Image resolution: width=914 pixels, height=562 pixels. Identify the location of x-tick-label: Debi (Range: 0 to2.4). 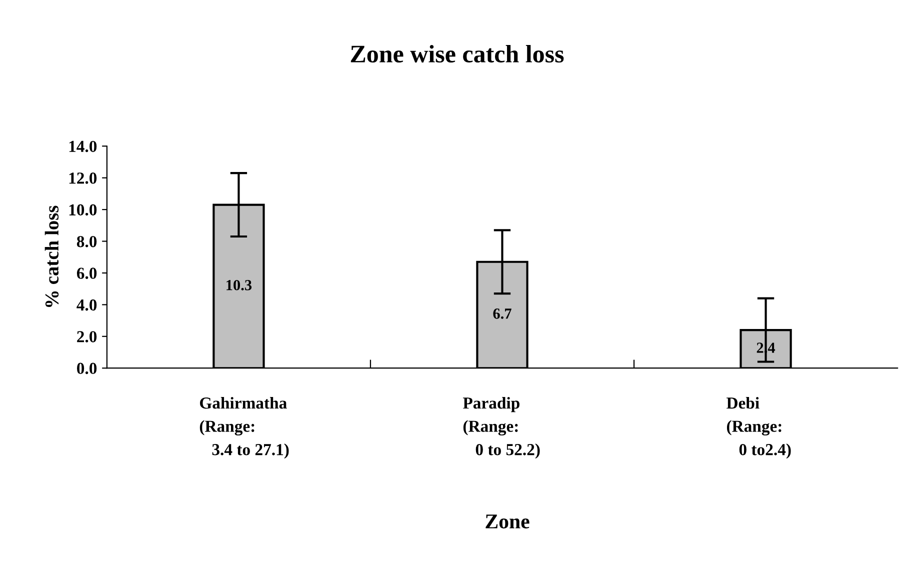
(758, 427).